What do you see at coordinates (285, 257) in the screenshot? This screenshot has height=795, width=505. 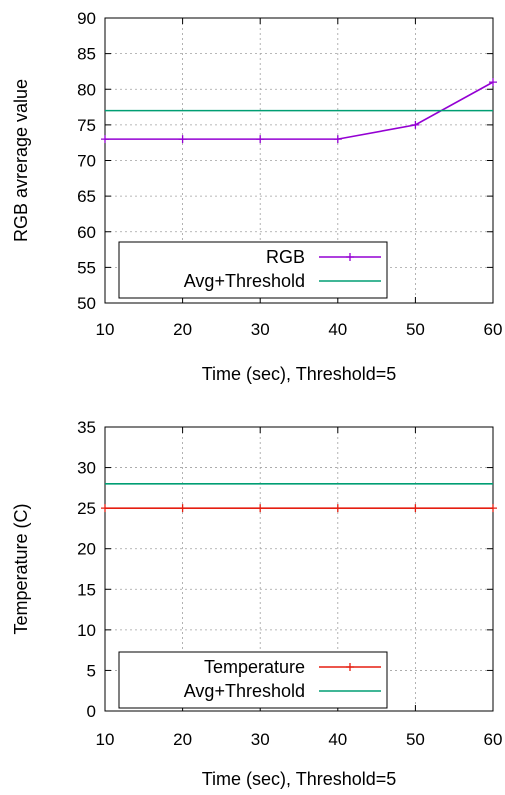 I see `legend-label: RGB` at bounding box center [285, 257].